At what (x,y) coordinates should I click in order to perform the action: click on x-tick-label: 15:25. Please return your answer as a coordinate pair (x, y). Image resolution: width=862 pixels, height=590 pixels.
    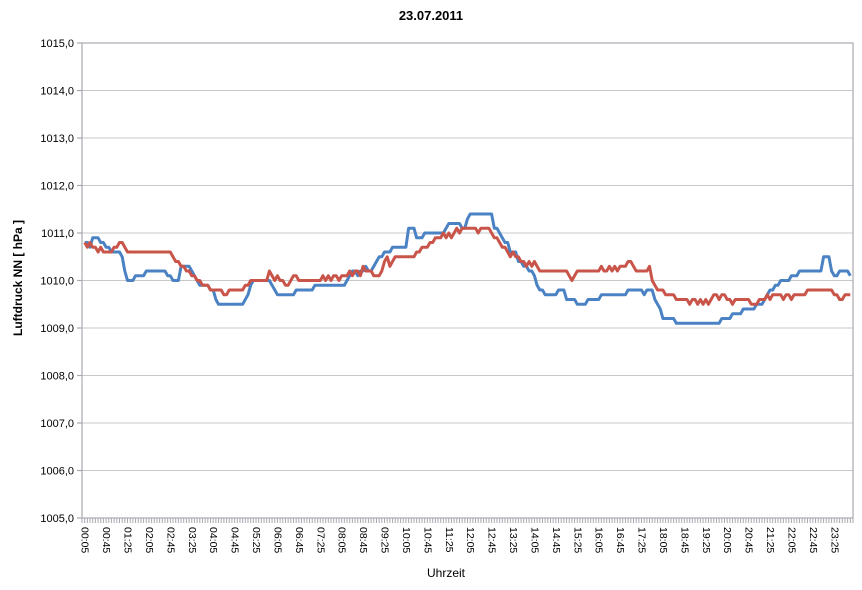
    Looking at the image, I should click on (577, 540).